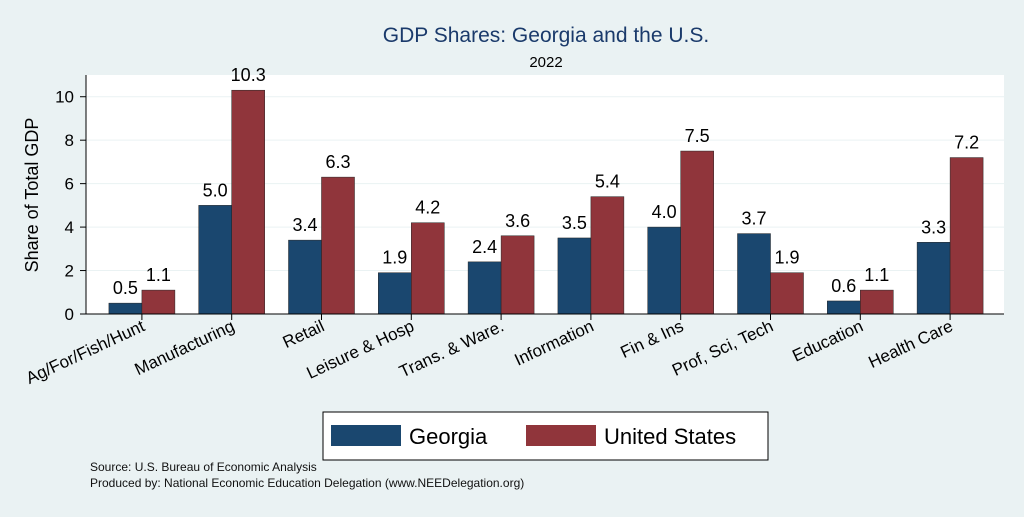  Describe the element at coordinates (670, 436) in the screenshot. I see `legend-label-united-states: United States` at that location.